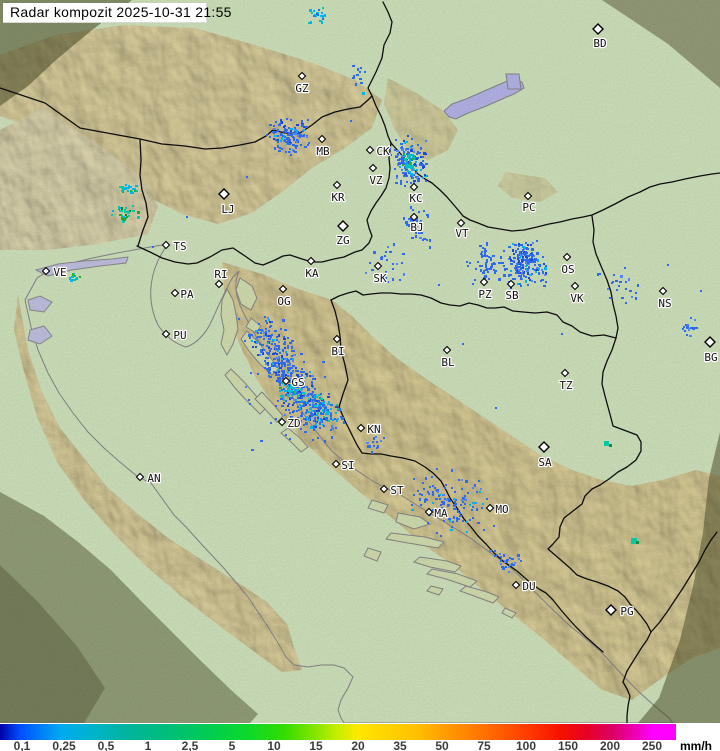 The width and height of the screenshot is (720, 751). What do you see at coordinates (626, 611) in the screenshot?
I see `city-label-pg: PG` at bounding box center [626, 611].